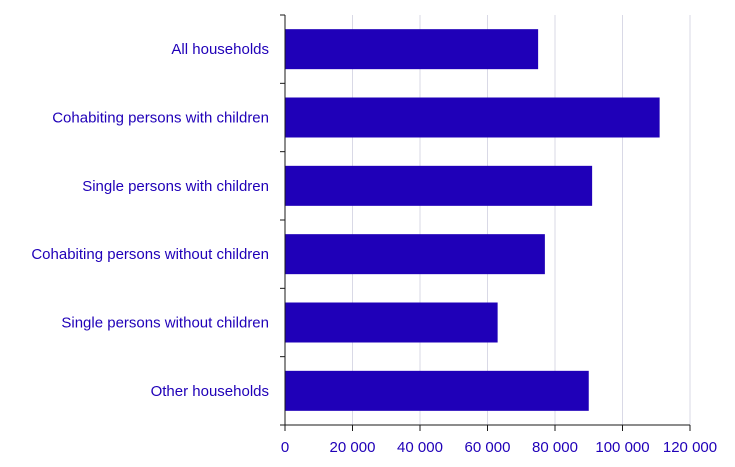  Describe the element at coordinates (555, 447) in the screenshot. I see `x-tick-label: 80 000` at that location.